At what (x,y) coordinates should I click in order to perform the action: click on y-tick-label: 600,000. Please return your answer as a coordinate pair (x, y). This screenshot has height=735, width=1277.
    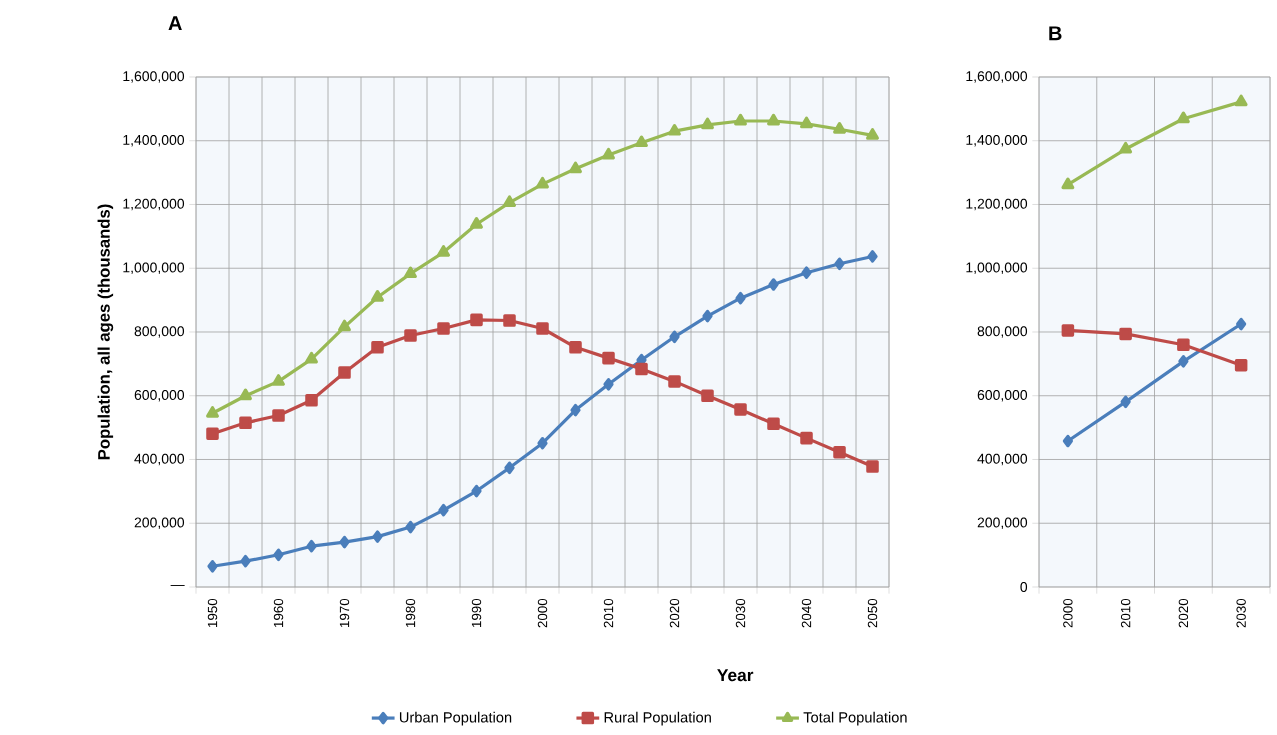
    Looking at the image, I should click on (1002, 395).